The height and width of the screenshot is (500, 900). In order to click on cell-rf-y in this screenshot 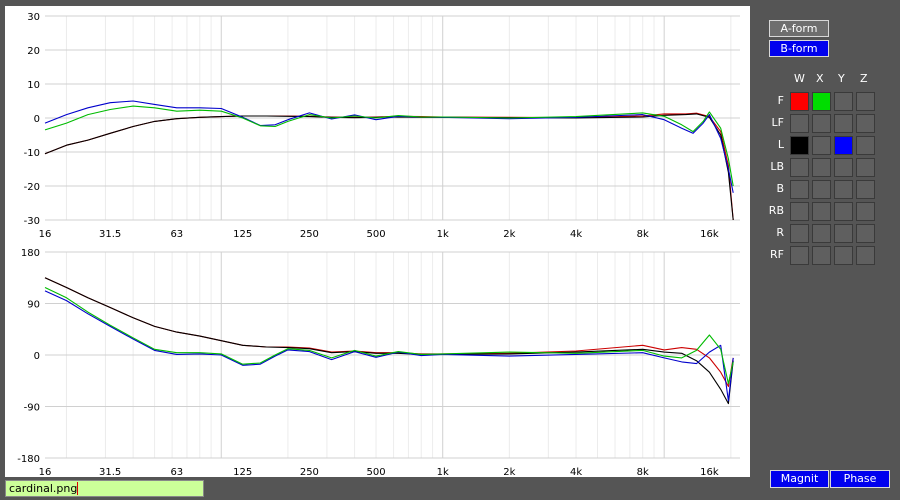, I will do `click(843, 255)`.